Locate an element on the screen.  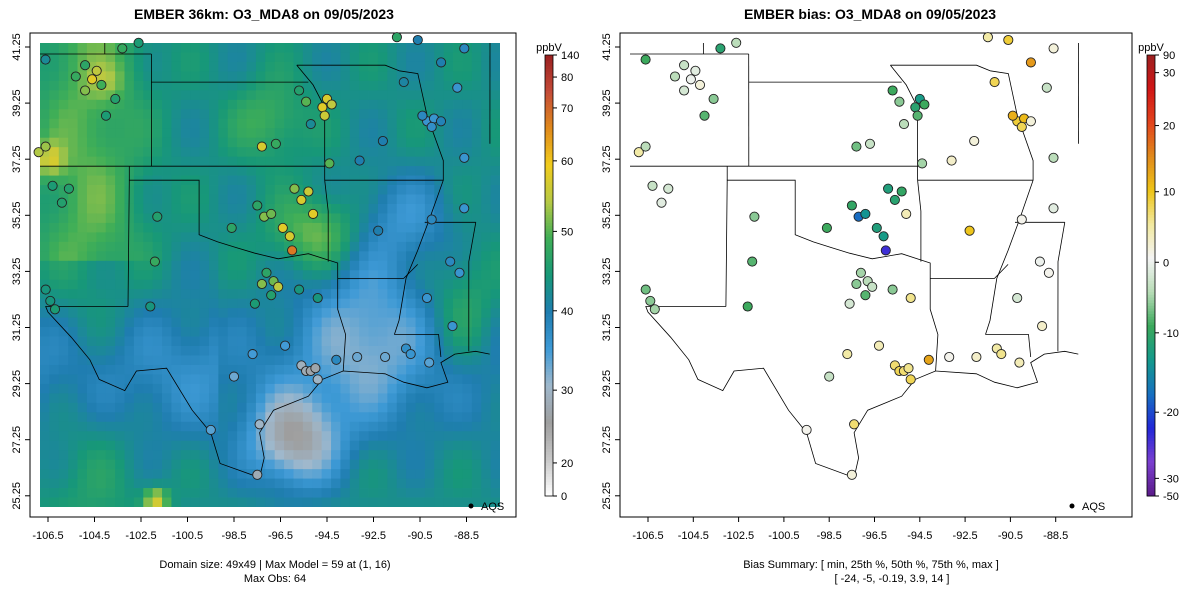
colorbar-tick-label: -20 is located at coordinates (1171, 413).